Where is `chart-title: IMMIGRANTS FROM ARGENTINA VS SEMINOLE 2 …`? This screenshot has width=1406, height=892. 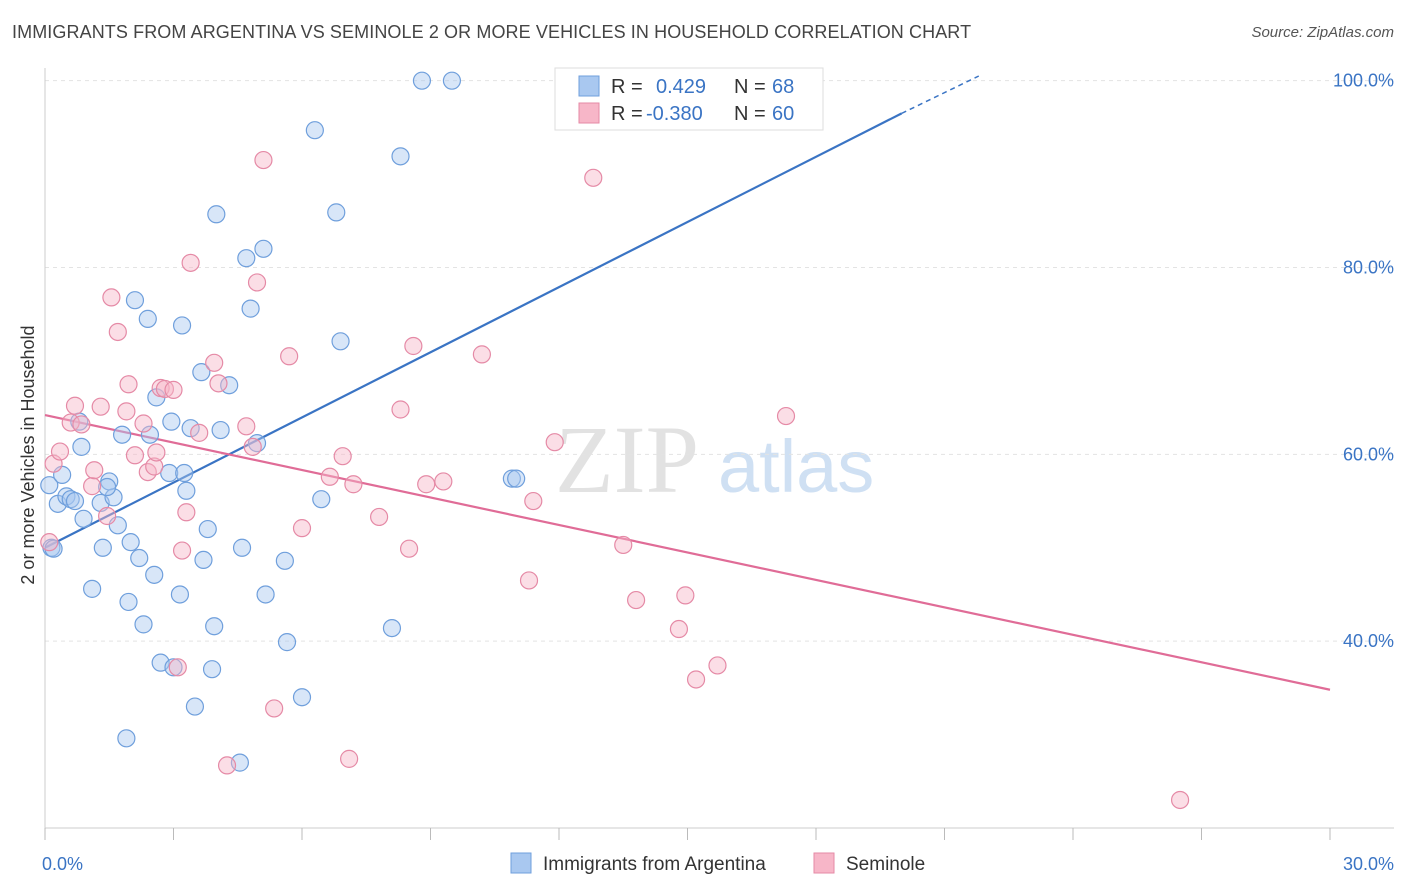
chart-title: IMMIGRANTS FROM ARGENTINA VS SEMINOLE 2 … is located at coordinates (492, 32).